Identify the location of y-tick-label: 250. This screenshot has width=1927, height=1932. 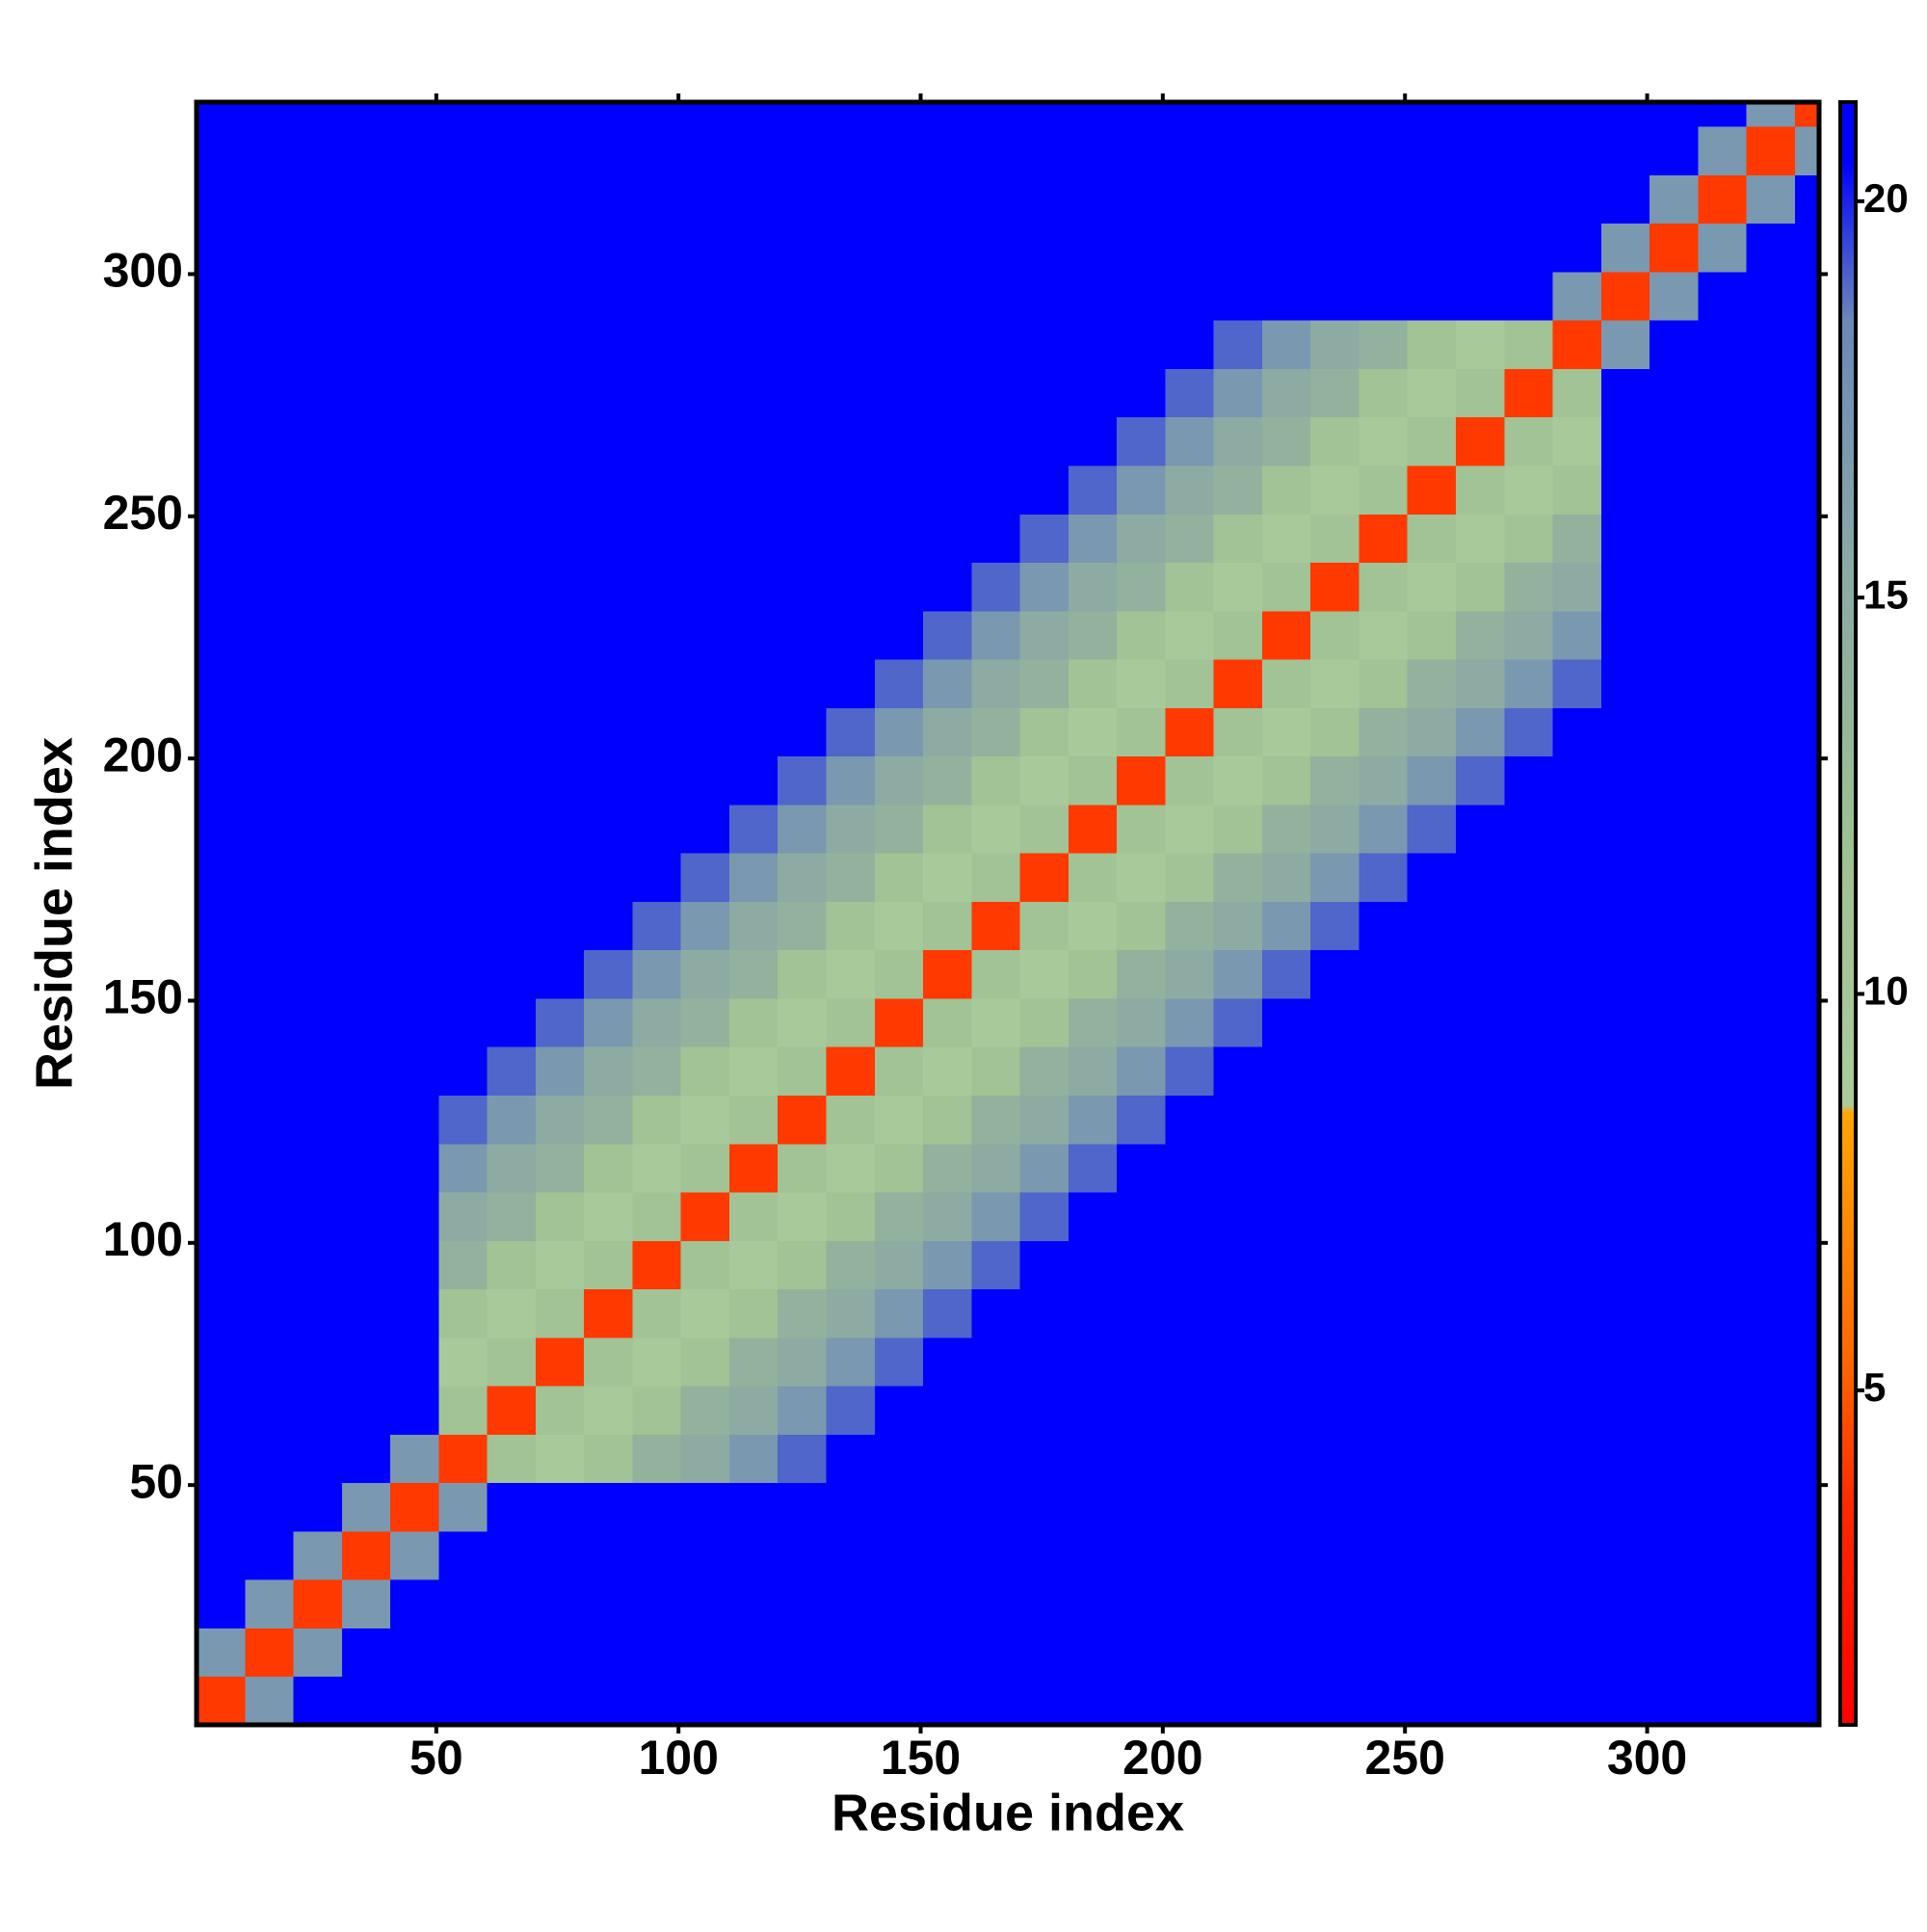
(143, 513).